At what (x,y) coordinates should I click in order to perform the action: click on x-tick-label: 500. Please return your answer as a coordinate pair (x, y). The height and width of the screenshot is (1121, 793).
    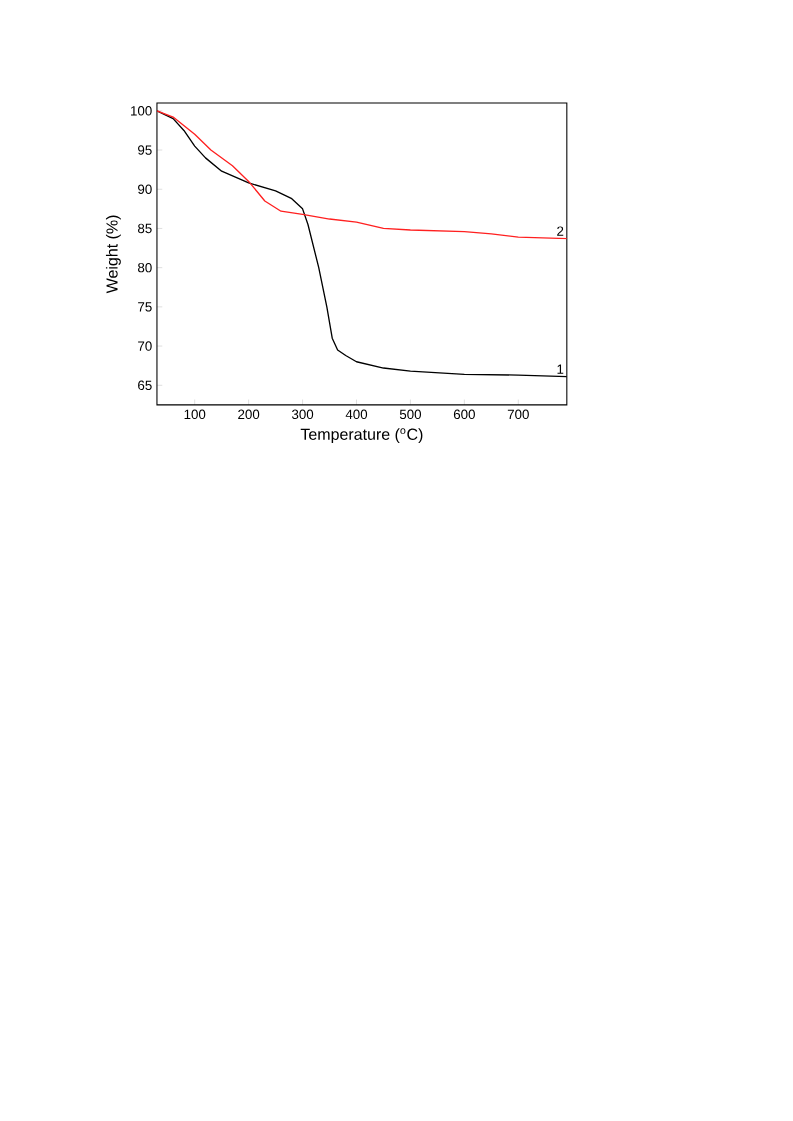
    Looking at the image, I should click on (410, 414).